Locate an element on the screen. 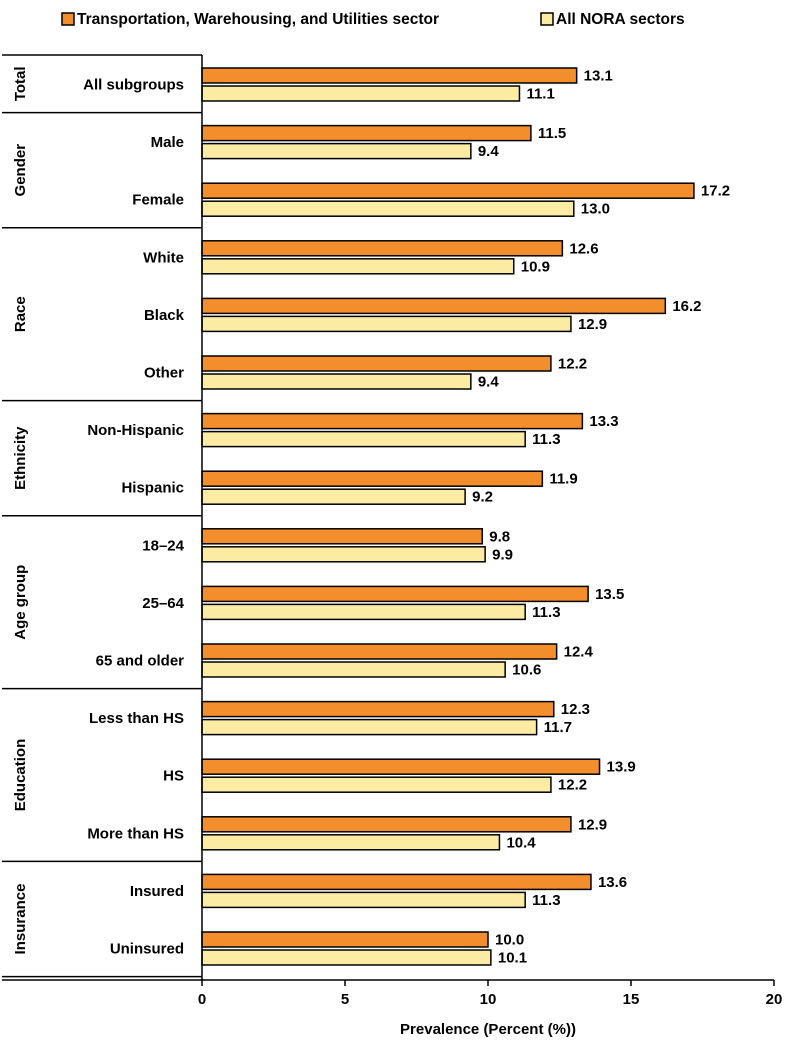 The height and width of the screenshot is (1041, 787). bar-nora-less-than-hs is located at coordinates (369, 727).